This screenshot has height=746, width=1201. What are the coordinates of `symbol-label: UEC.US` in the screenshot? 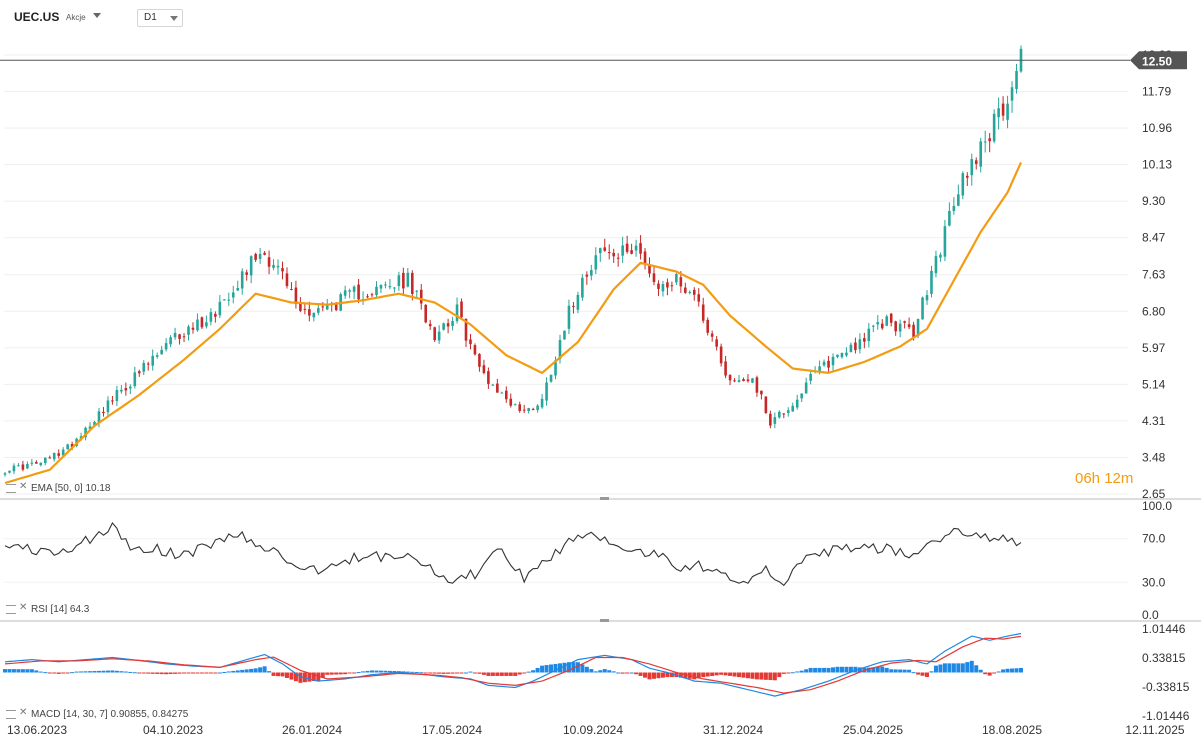 It's located at (37, 17).